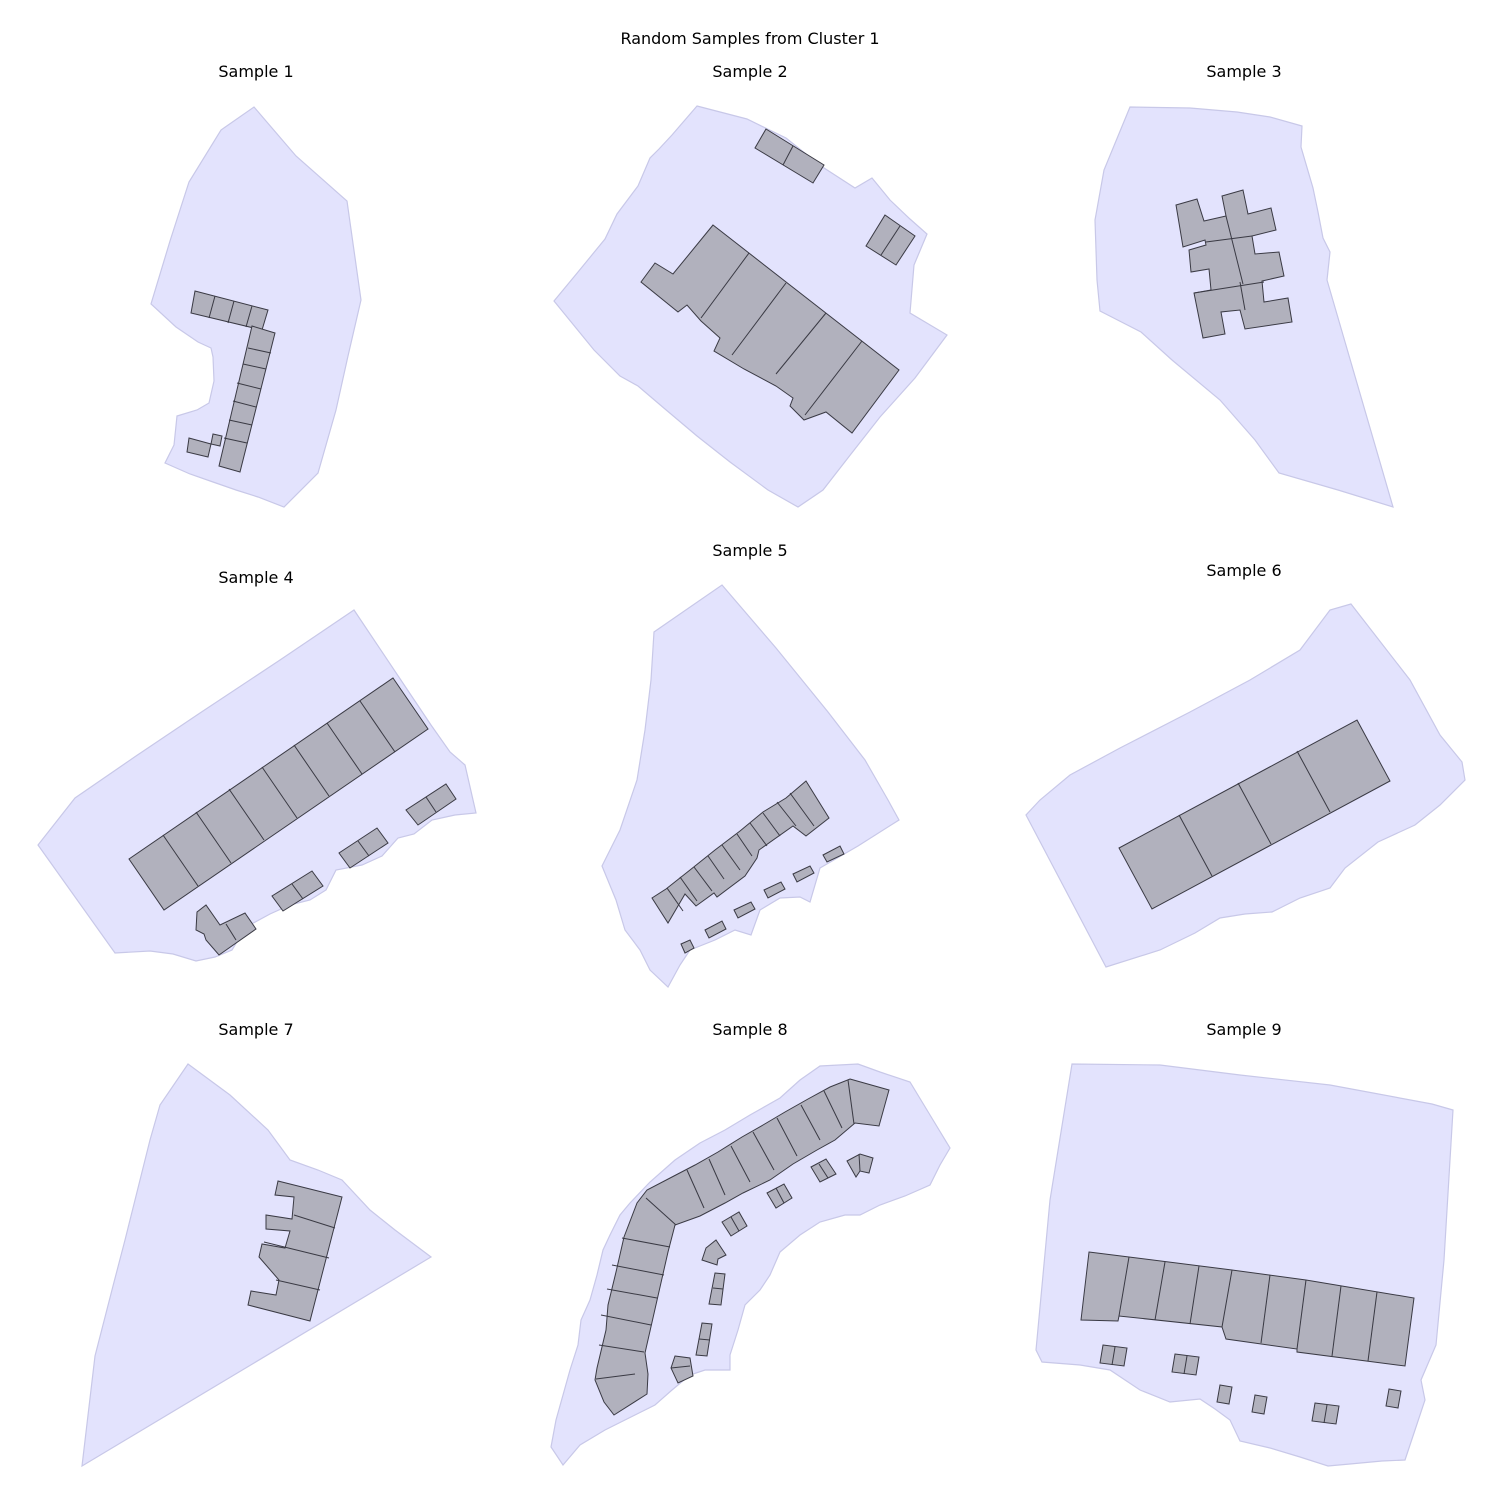 Image resolution: width=1500 pixels, height=1500 pixels. Describe the element at coordinates (749, 38) in the screenshot. I see `figure-title: Random Samples from Cluster 1` at that location.